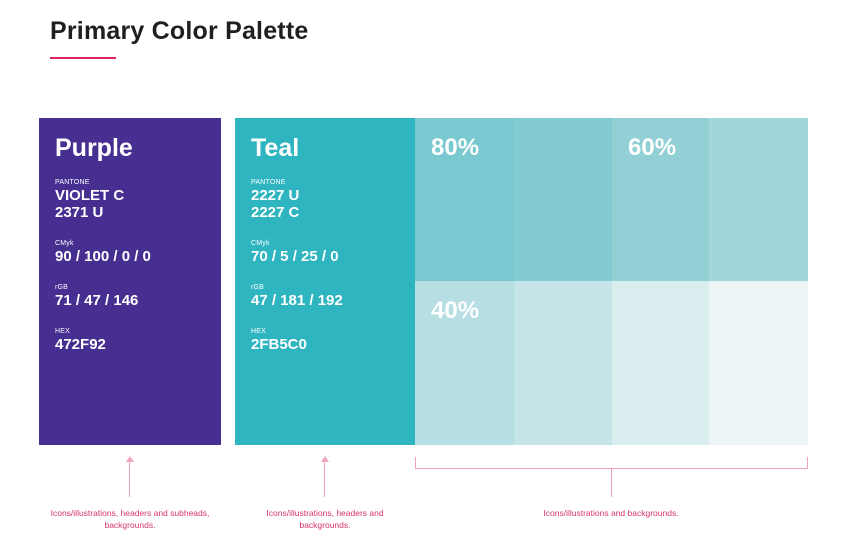 The image size is (847, 554). I want to click on teal-pantone-label: PANTONE, so click(268, 182).